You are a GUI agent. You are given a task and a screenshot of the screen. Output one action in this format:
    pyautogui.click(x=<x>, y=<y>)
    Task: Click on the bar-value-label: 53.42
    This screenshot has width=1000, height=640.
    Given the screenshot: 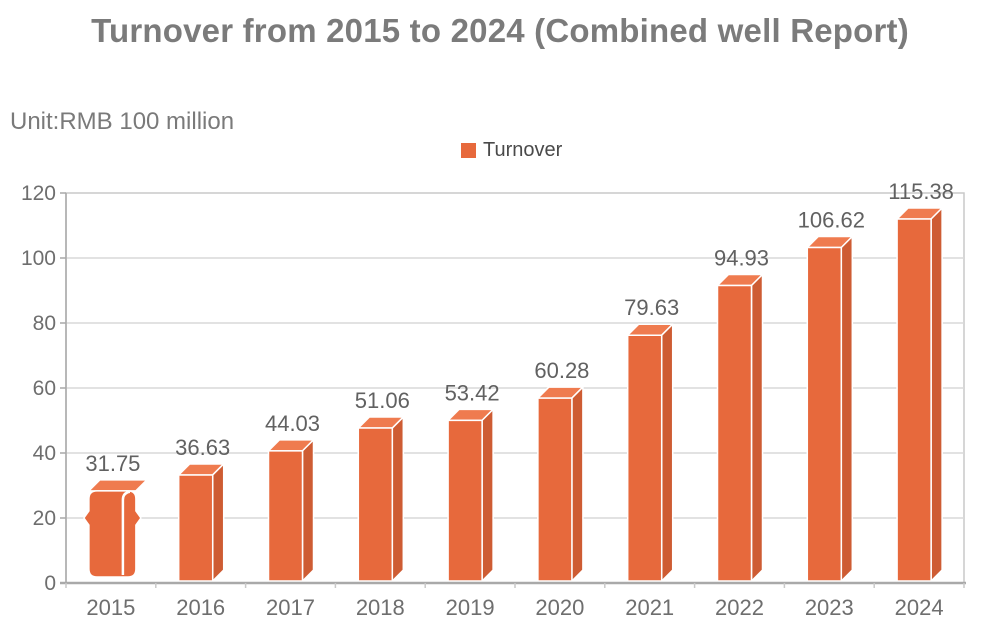 What is the action you would take?
    pyautogui.click(x=472, y=392)
    